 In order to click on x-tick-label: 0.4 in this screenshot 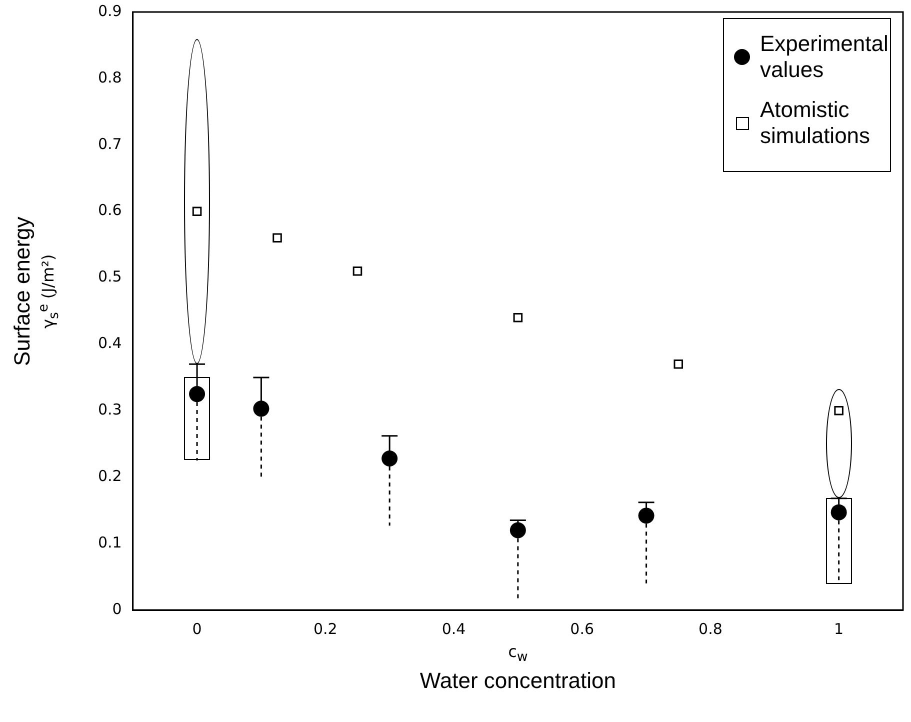, I will do `click(454, 629)`.